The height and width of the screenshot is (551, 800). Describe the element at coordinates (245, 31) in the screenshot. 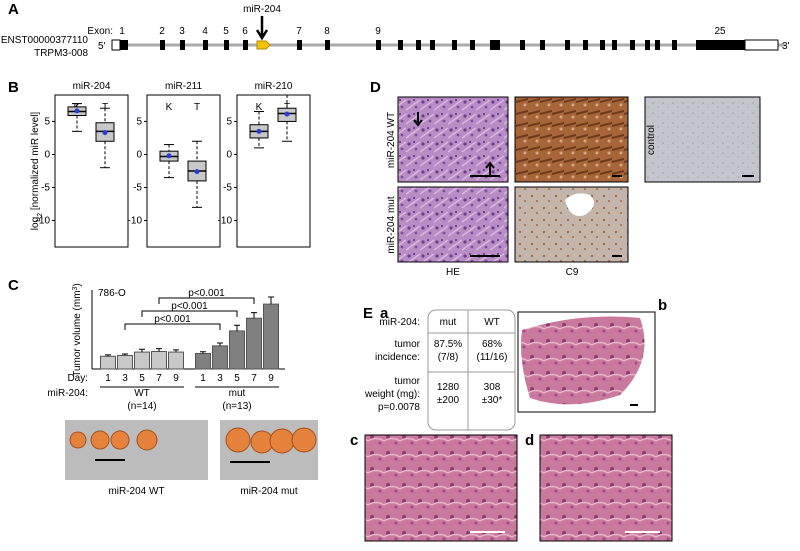

I see `exon-number: 6` at that location.